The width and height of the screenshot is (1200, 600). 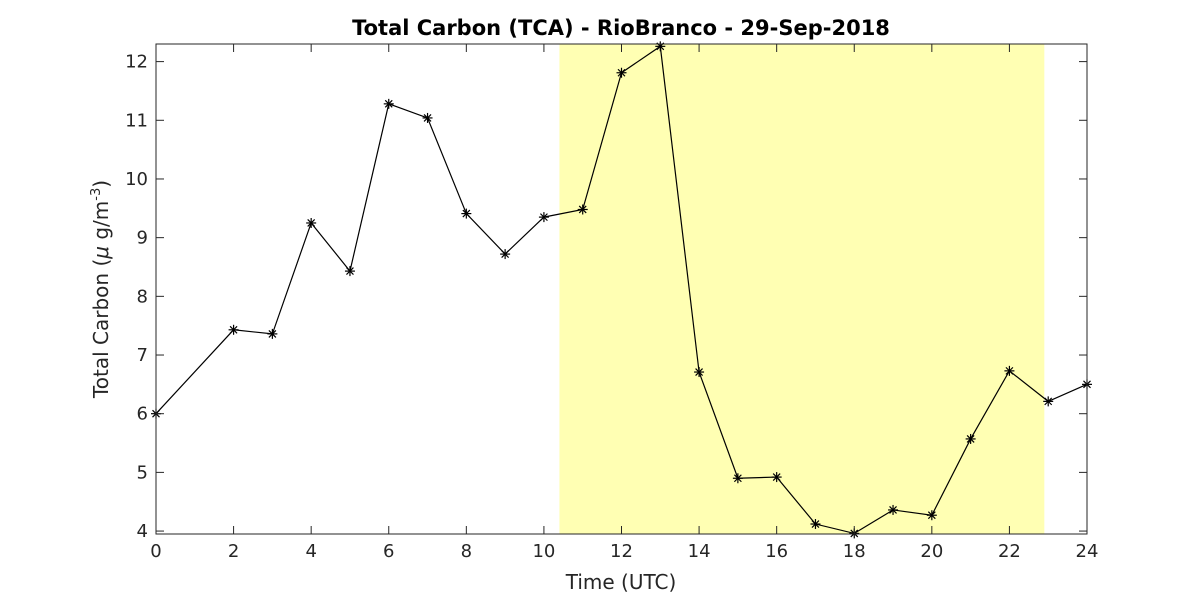 I want to click on x-tick-label: 12, so click(x=621, y=551).